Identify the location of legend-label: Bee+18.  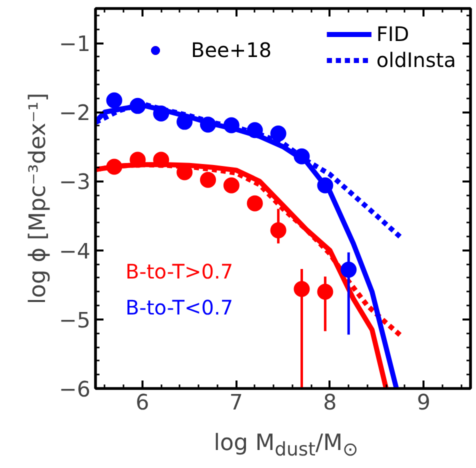
(231, 50).